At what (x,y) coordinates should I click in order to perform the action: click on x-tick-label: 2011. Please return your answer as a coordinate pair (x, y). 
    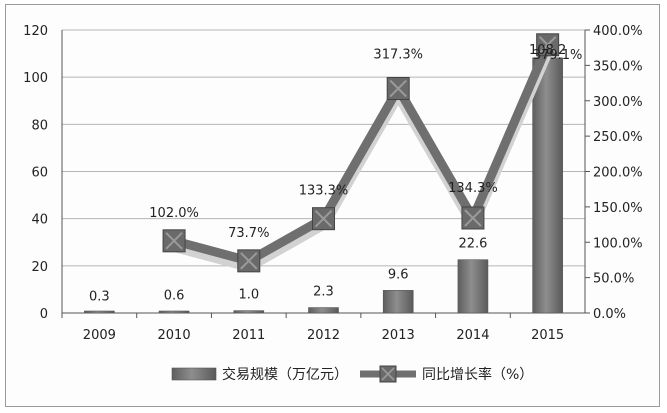
    Looking at the image, I should click on (248, 335).